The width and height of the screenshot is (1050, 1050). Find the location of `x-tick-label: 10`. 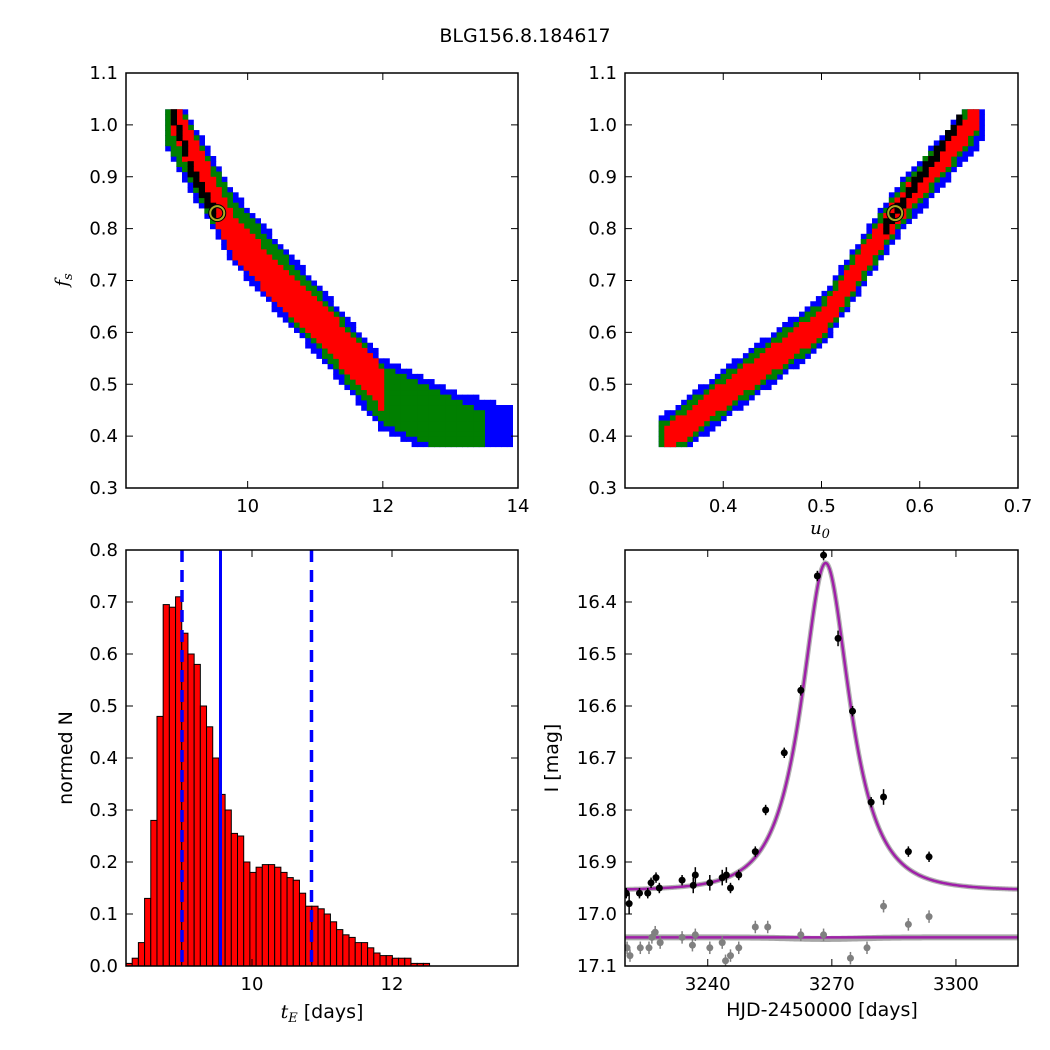

x-tick-label: 10 is located at coordinates (247, 506).